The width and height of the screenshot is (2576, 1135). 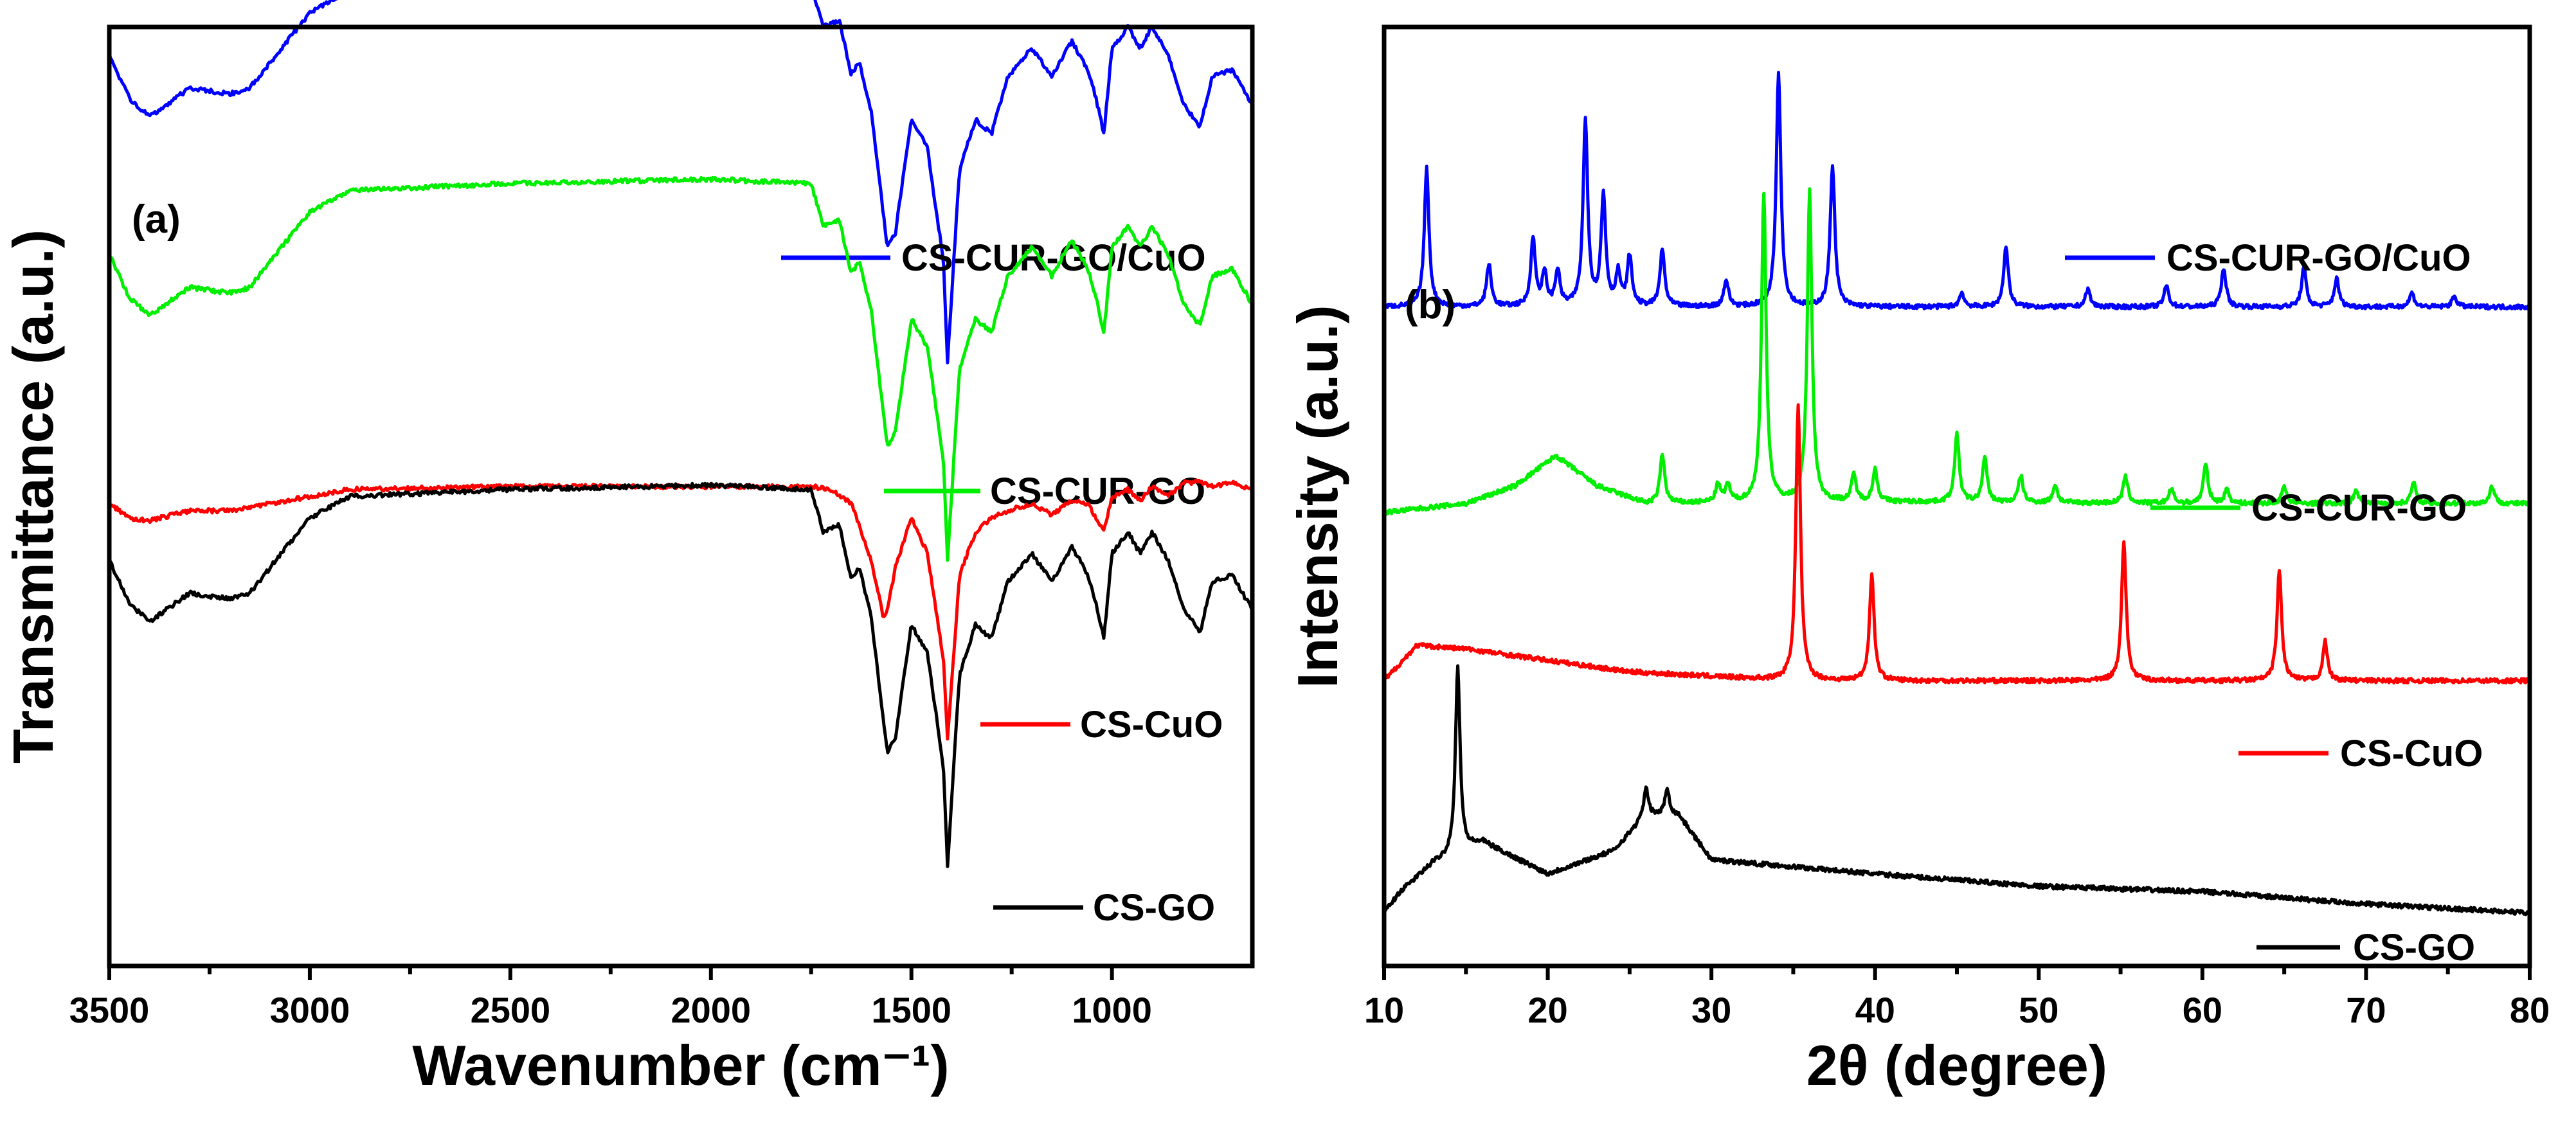 I want to click on x-tick-label: 3500, so click(x=109, y=1010).